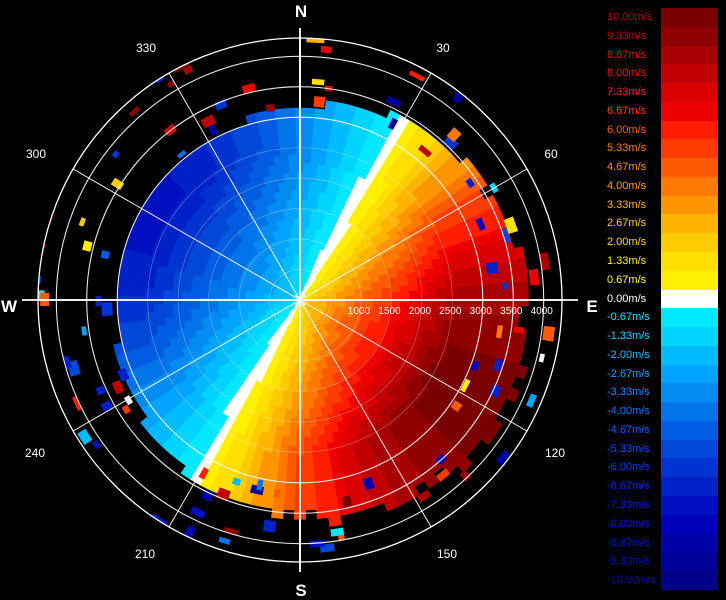  I want to click on colorbar-label: 3.33m/s, so click(627, 204).